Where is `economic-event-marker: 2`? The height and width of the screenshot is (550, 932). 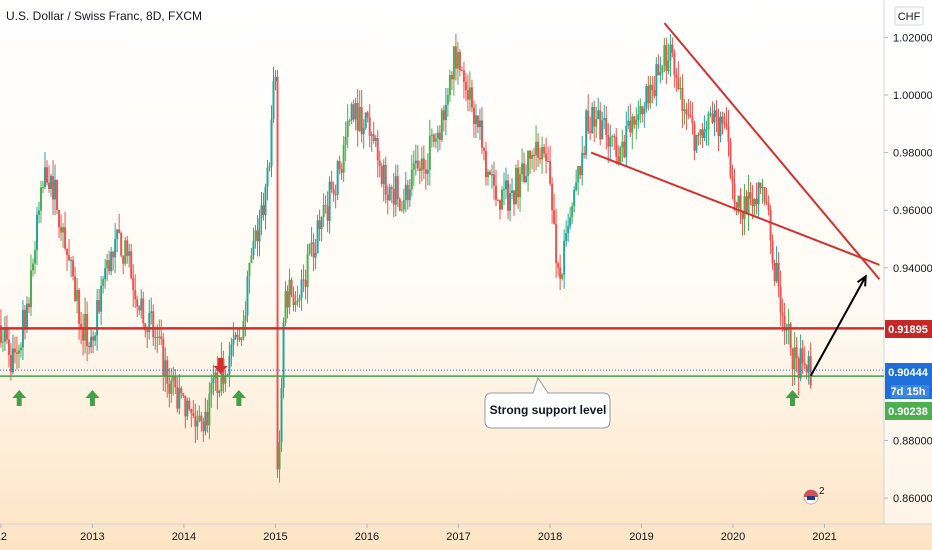
economic-event-marker: 2 is located at coordinates (814, 495).